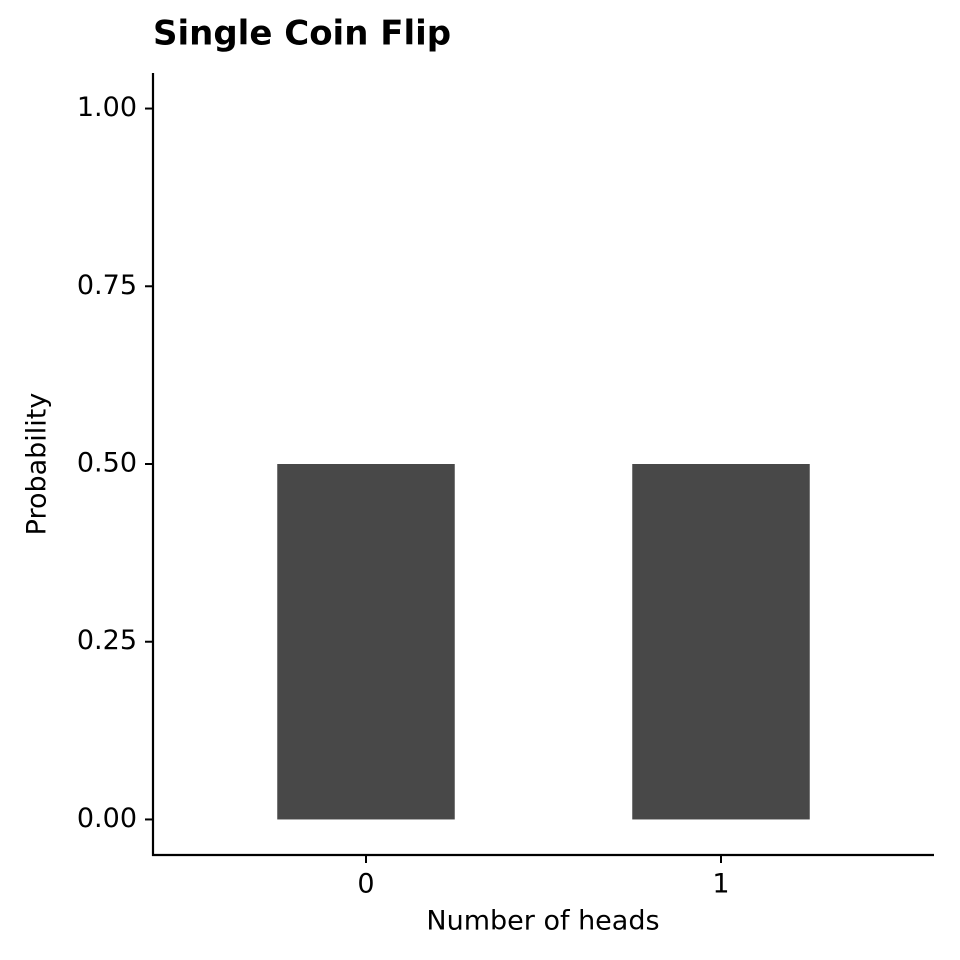 The image size is (960, 960). Describe the element at coordinates (107, 285) in the screenshot. I see `y-tick-label: 0.75` at that location.